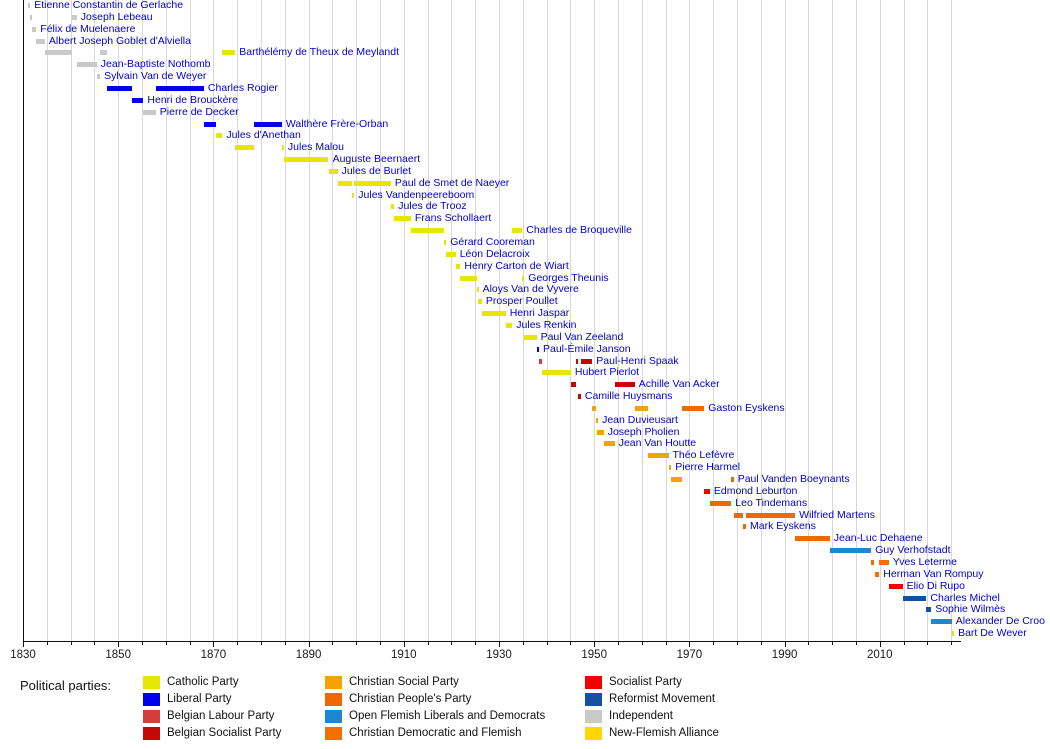 The image size is (1050, 749). I want to click on pm-name-label: Paul Van Zeeland, so click(582, 336).